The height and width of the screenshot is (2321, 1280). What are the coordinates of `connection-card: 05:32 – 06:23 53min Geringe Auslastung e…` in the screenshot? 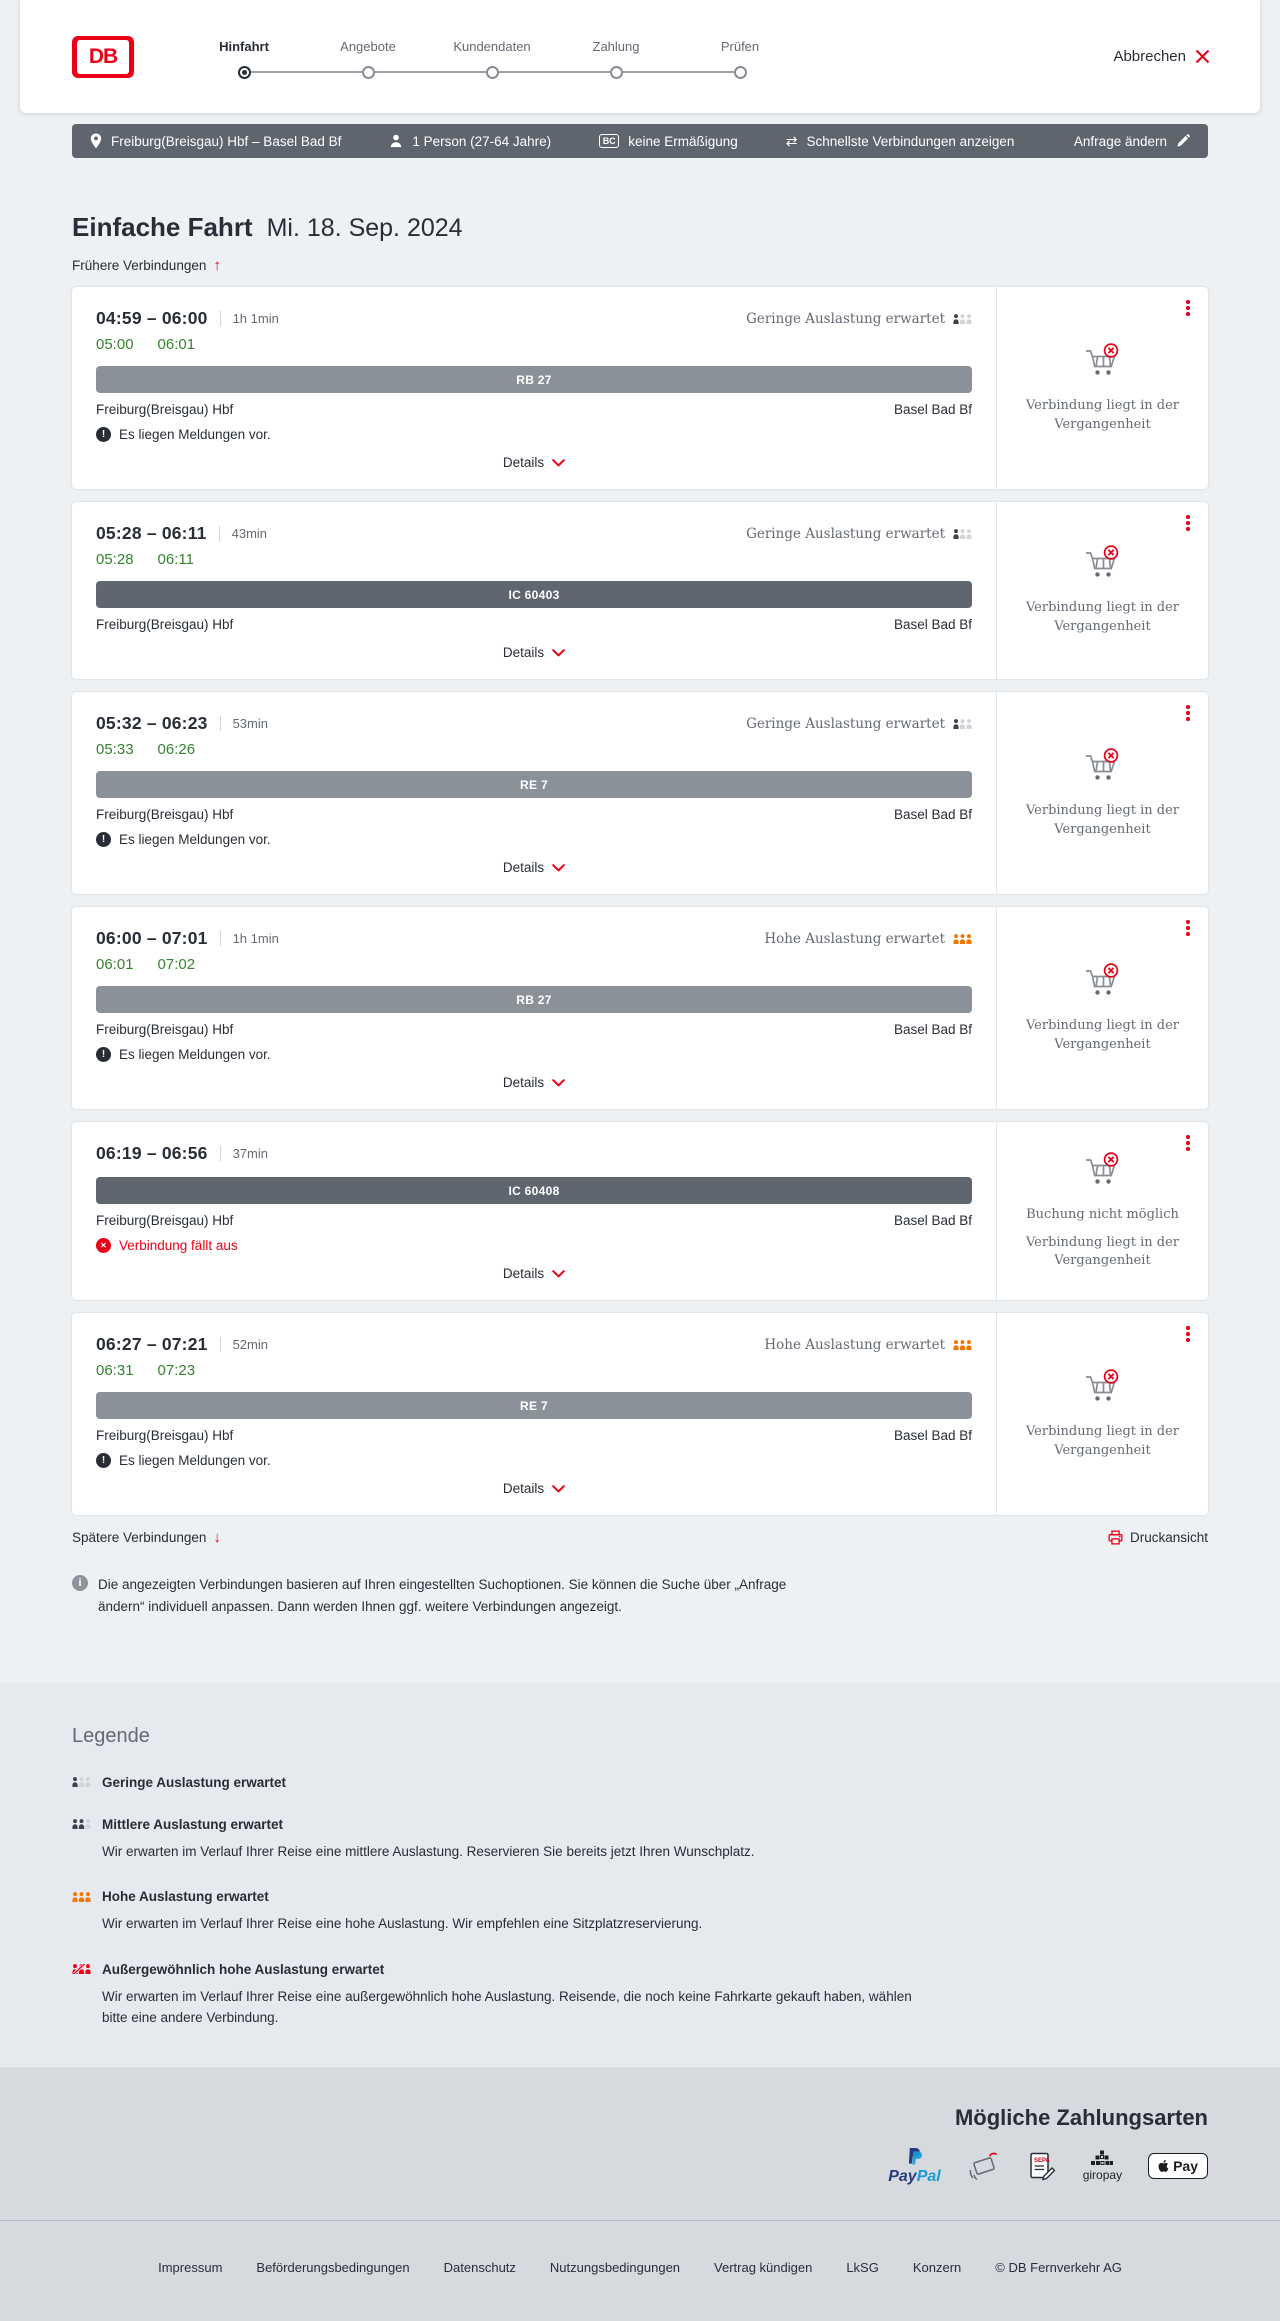 It's located at (640, 793).